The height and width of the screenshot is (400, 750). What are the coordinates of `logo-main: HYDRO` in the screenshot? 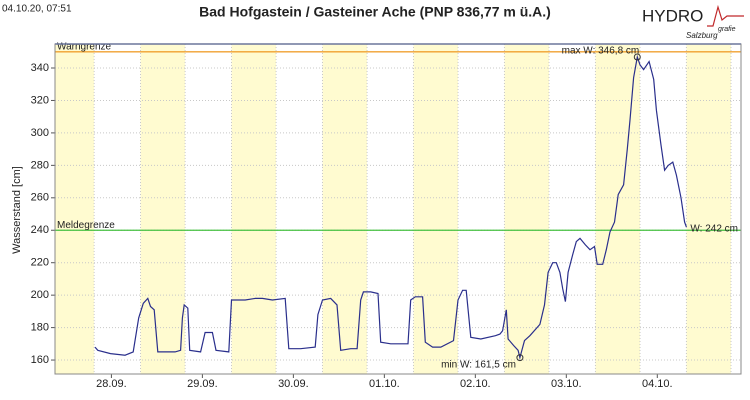 It's located at (672, 15).